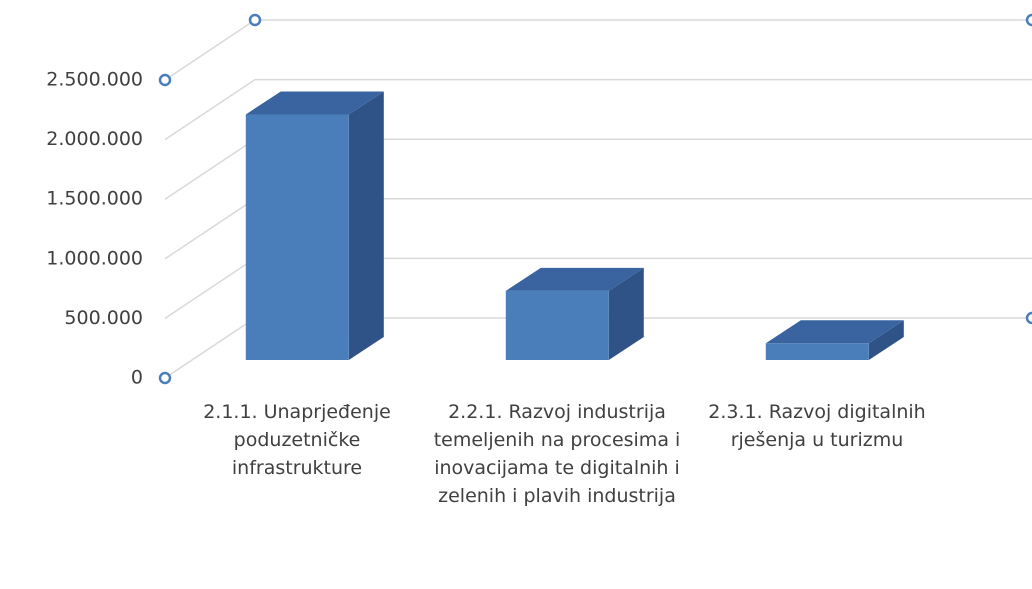 The height and width of the screenshot is (589, 1032). What do you see at coordinates (94, 258) in the screenshot?
I see `y-tick-label: 1.000.000` at bounding box center [94, 258].